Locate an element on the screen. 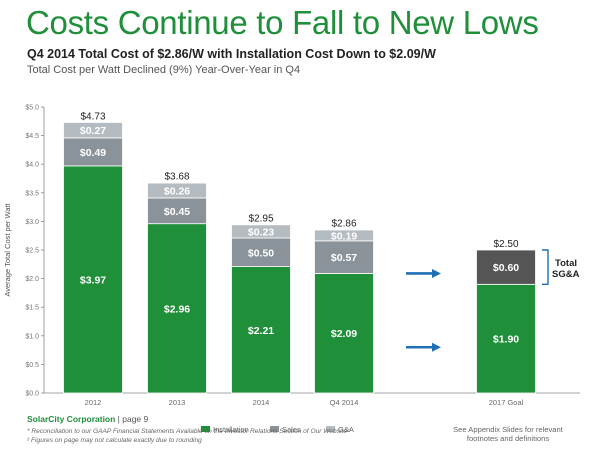 This screenshot has height=457, width=590. y-tick-label: $0.5 is located at coordinates (32, 365).